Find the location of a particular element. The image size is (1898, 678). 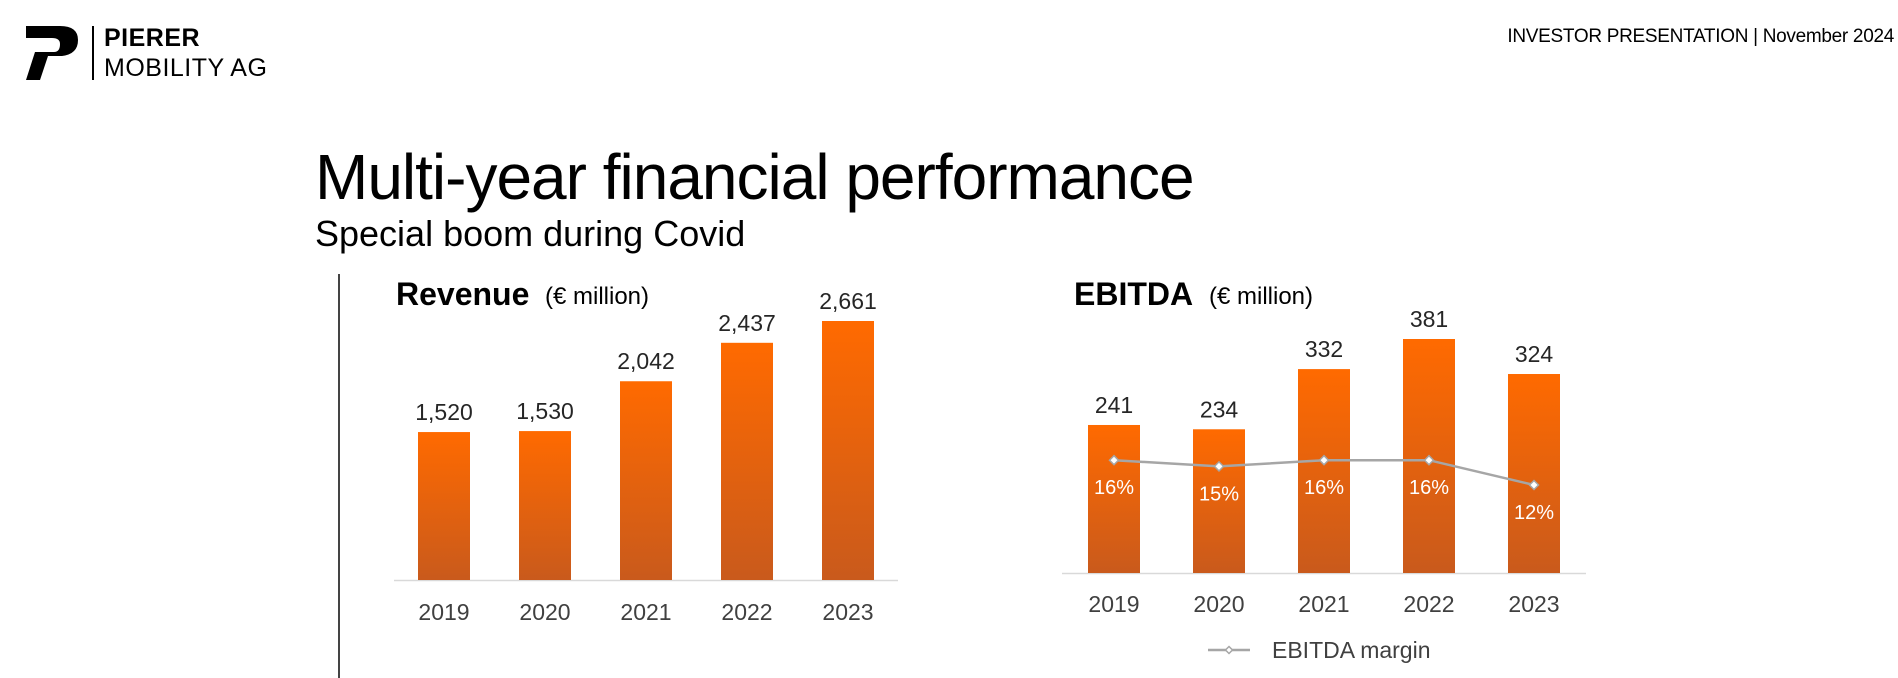

revenue-bar-2019 is located at coordinates (444, 506).